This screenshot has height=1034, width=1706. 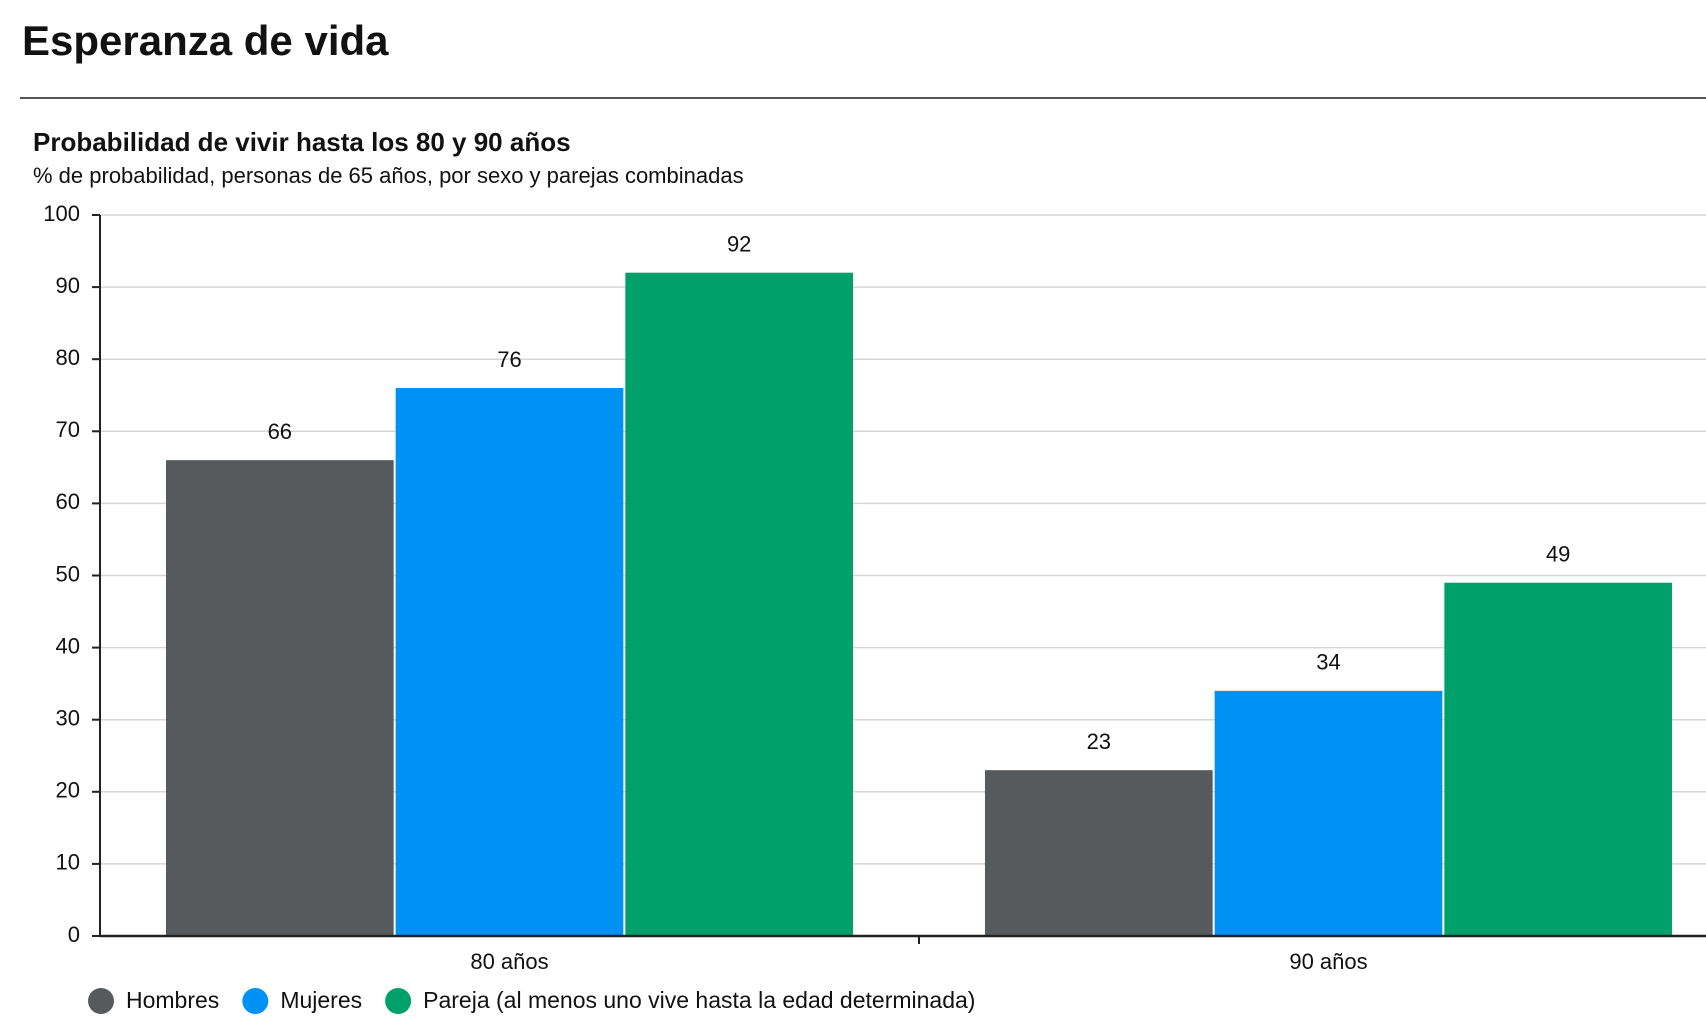 I want to click on x-tick-label: 90 años, so click(x=1328, y=961).